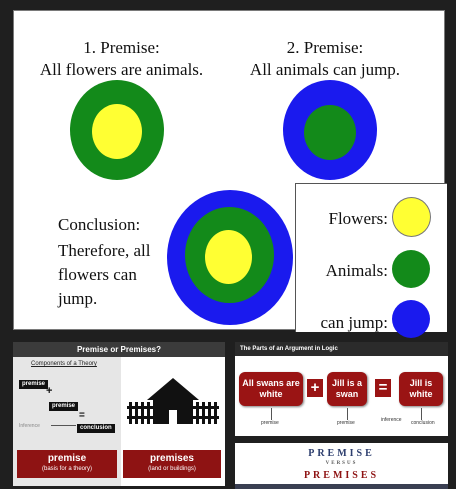 This screenshot has width=456, height=489. What do you see at coordinates (330, 132) in the screenshot?
I see `animals-circle-inner` at bounding box center [330, 132].